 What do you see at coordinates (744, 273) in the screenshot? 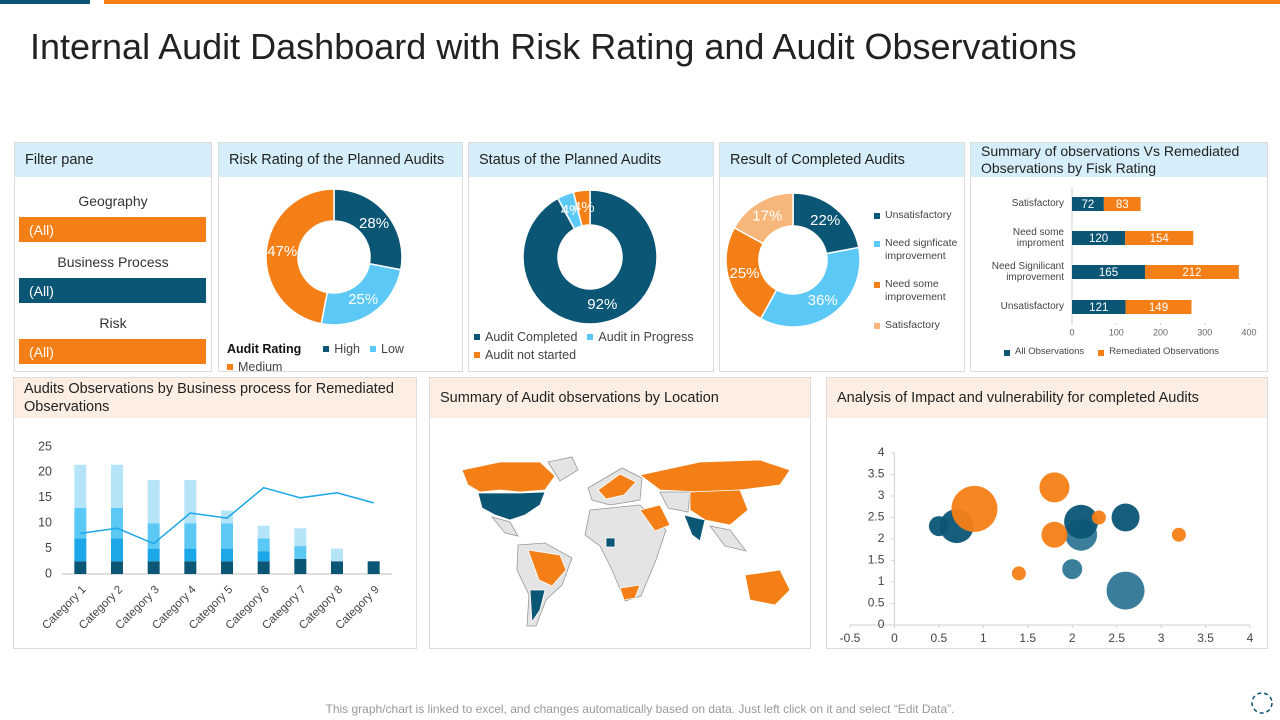
I see `data-label: 25%` at bounding box center [744, 273].